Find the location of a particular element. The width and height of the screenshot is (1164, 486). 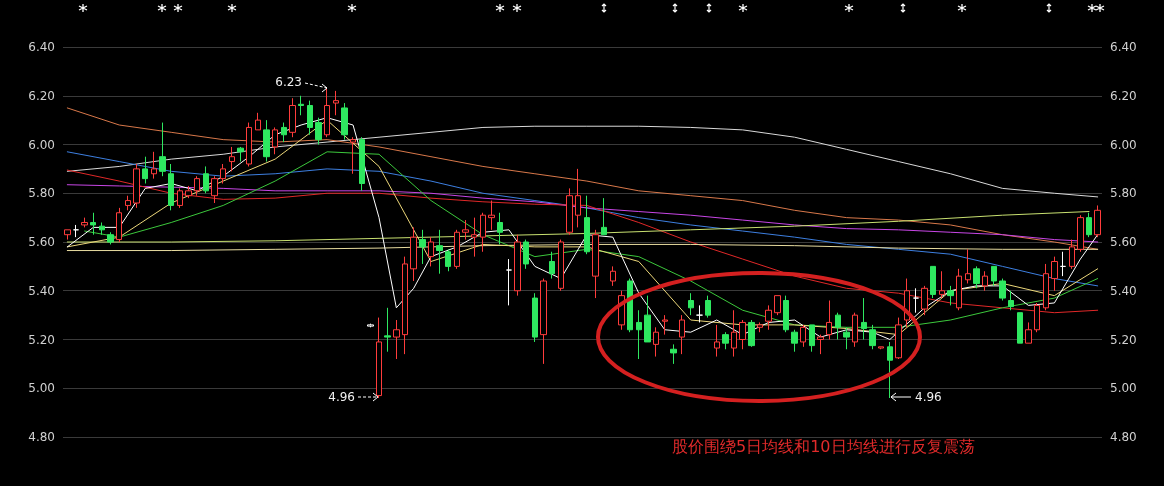

y-tick-label: 5.40 is located at coordinates (41, 290).